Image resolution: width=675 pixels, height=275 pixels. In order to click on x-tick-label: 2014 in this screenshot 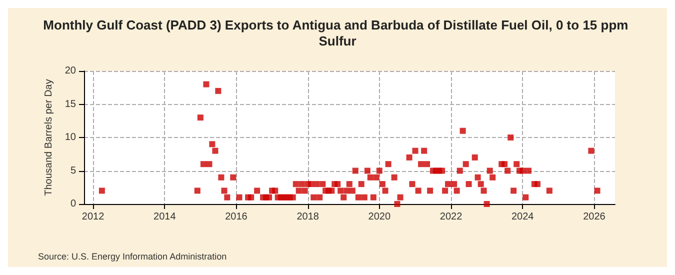, I will do `click(165, 217)`.